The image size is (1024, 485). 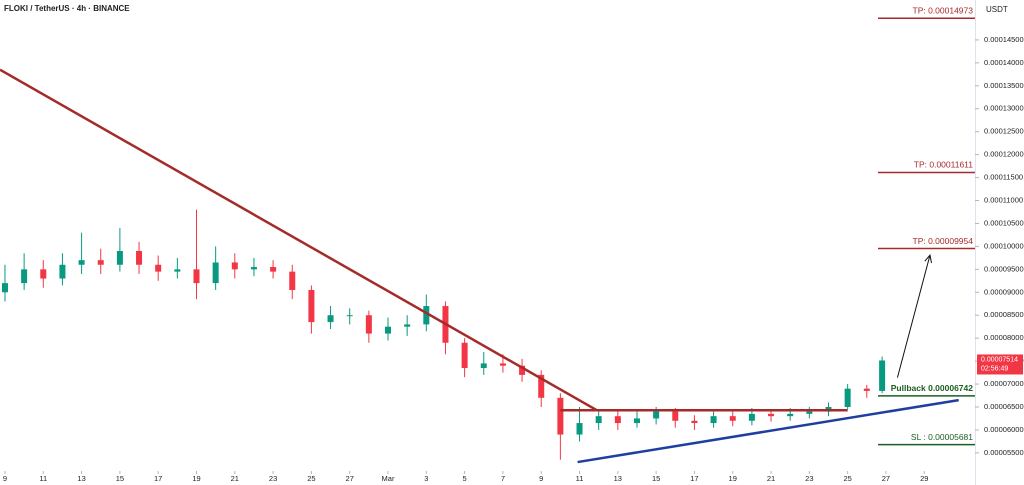 What do you see at coordinates (1004, 39) in the screenshot?
I see `y-tick-label: 0.00014500` at bounding box center [1004, 39].